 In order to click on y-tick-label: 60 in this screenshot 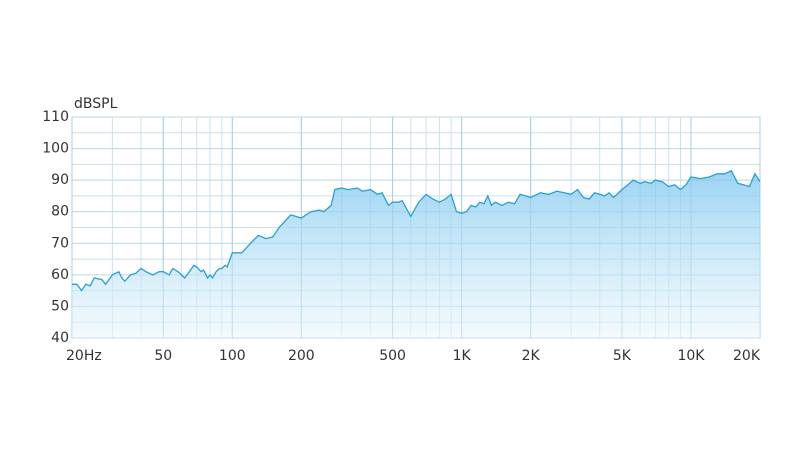, I will do `click(60, 275)`.